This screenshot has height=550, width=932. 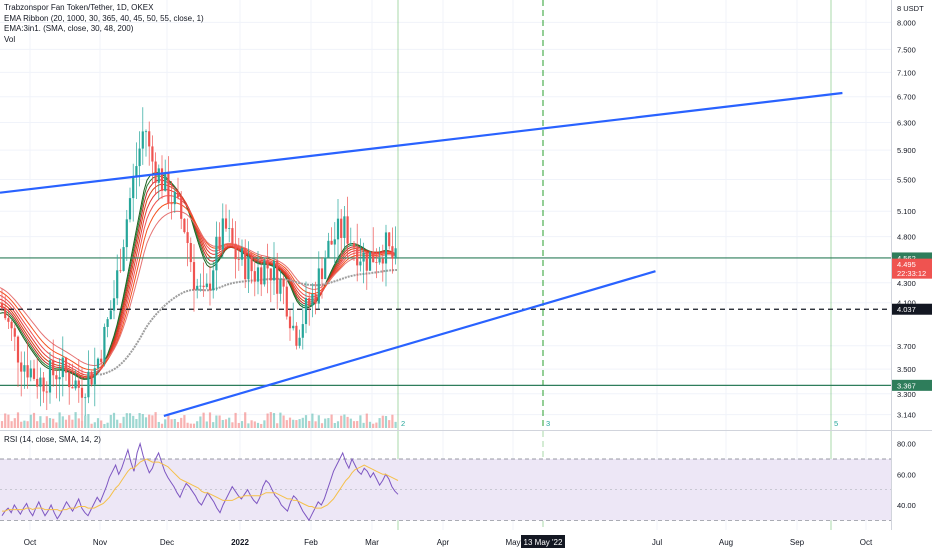 I want to click on y-tick-label: 6.700, so click(x=906, y=97).